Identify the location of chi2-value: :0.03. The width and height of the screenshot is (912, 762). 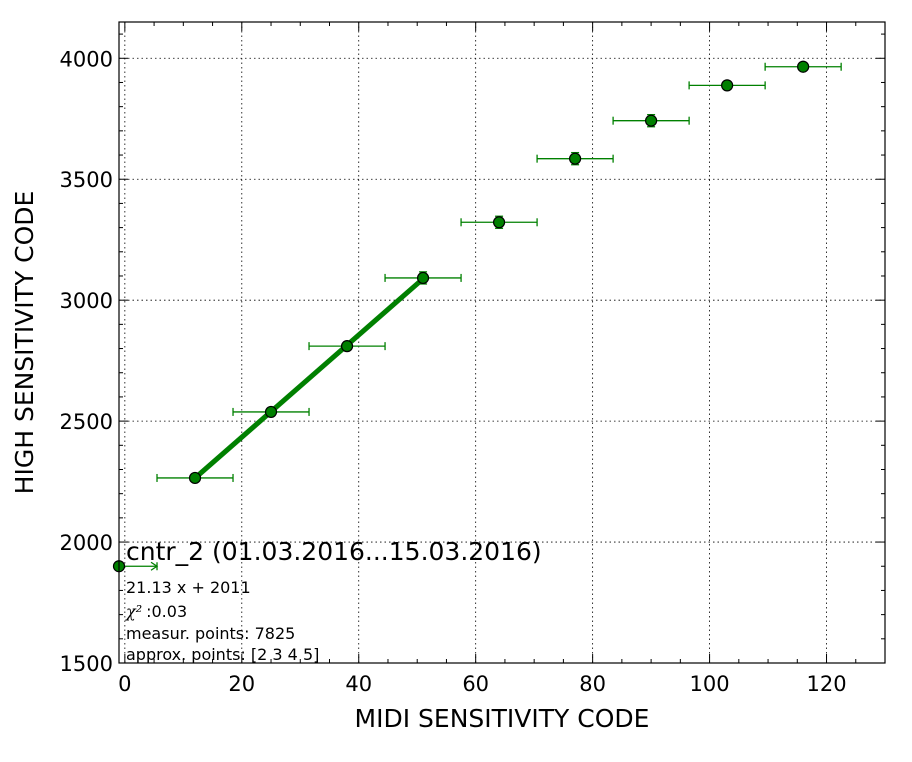
(166, 611).